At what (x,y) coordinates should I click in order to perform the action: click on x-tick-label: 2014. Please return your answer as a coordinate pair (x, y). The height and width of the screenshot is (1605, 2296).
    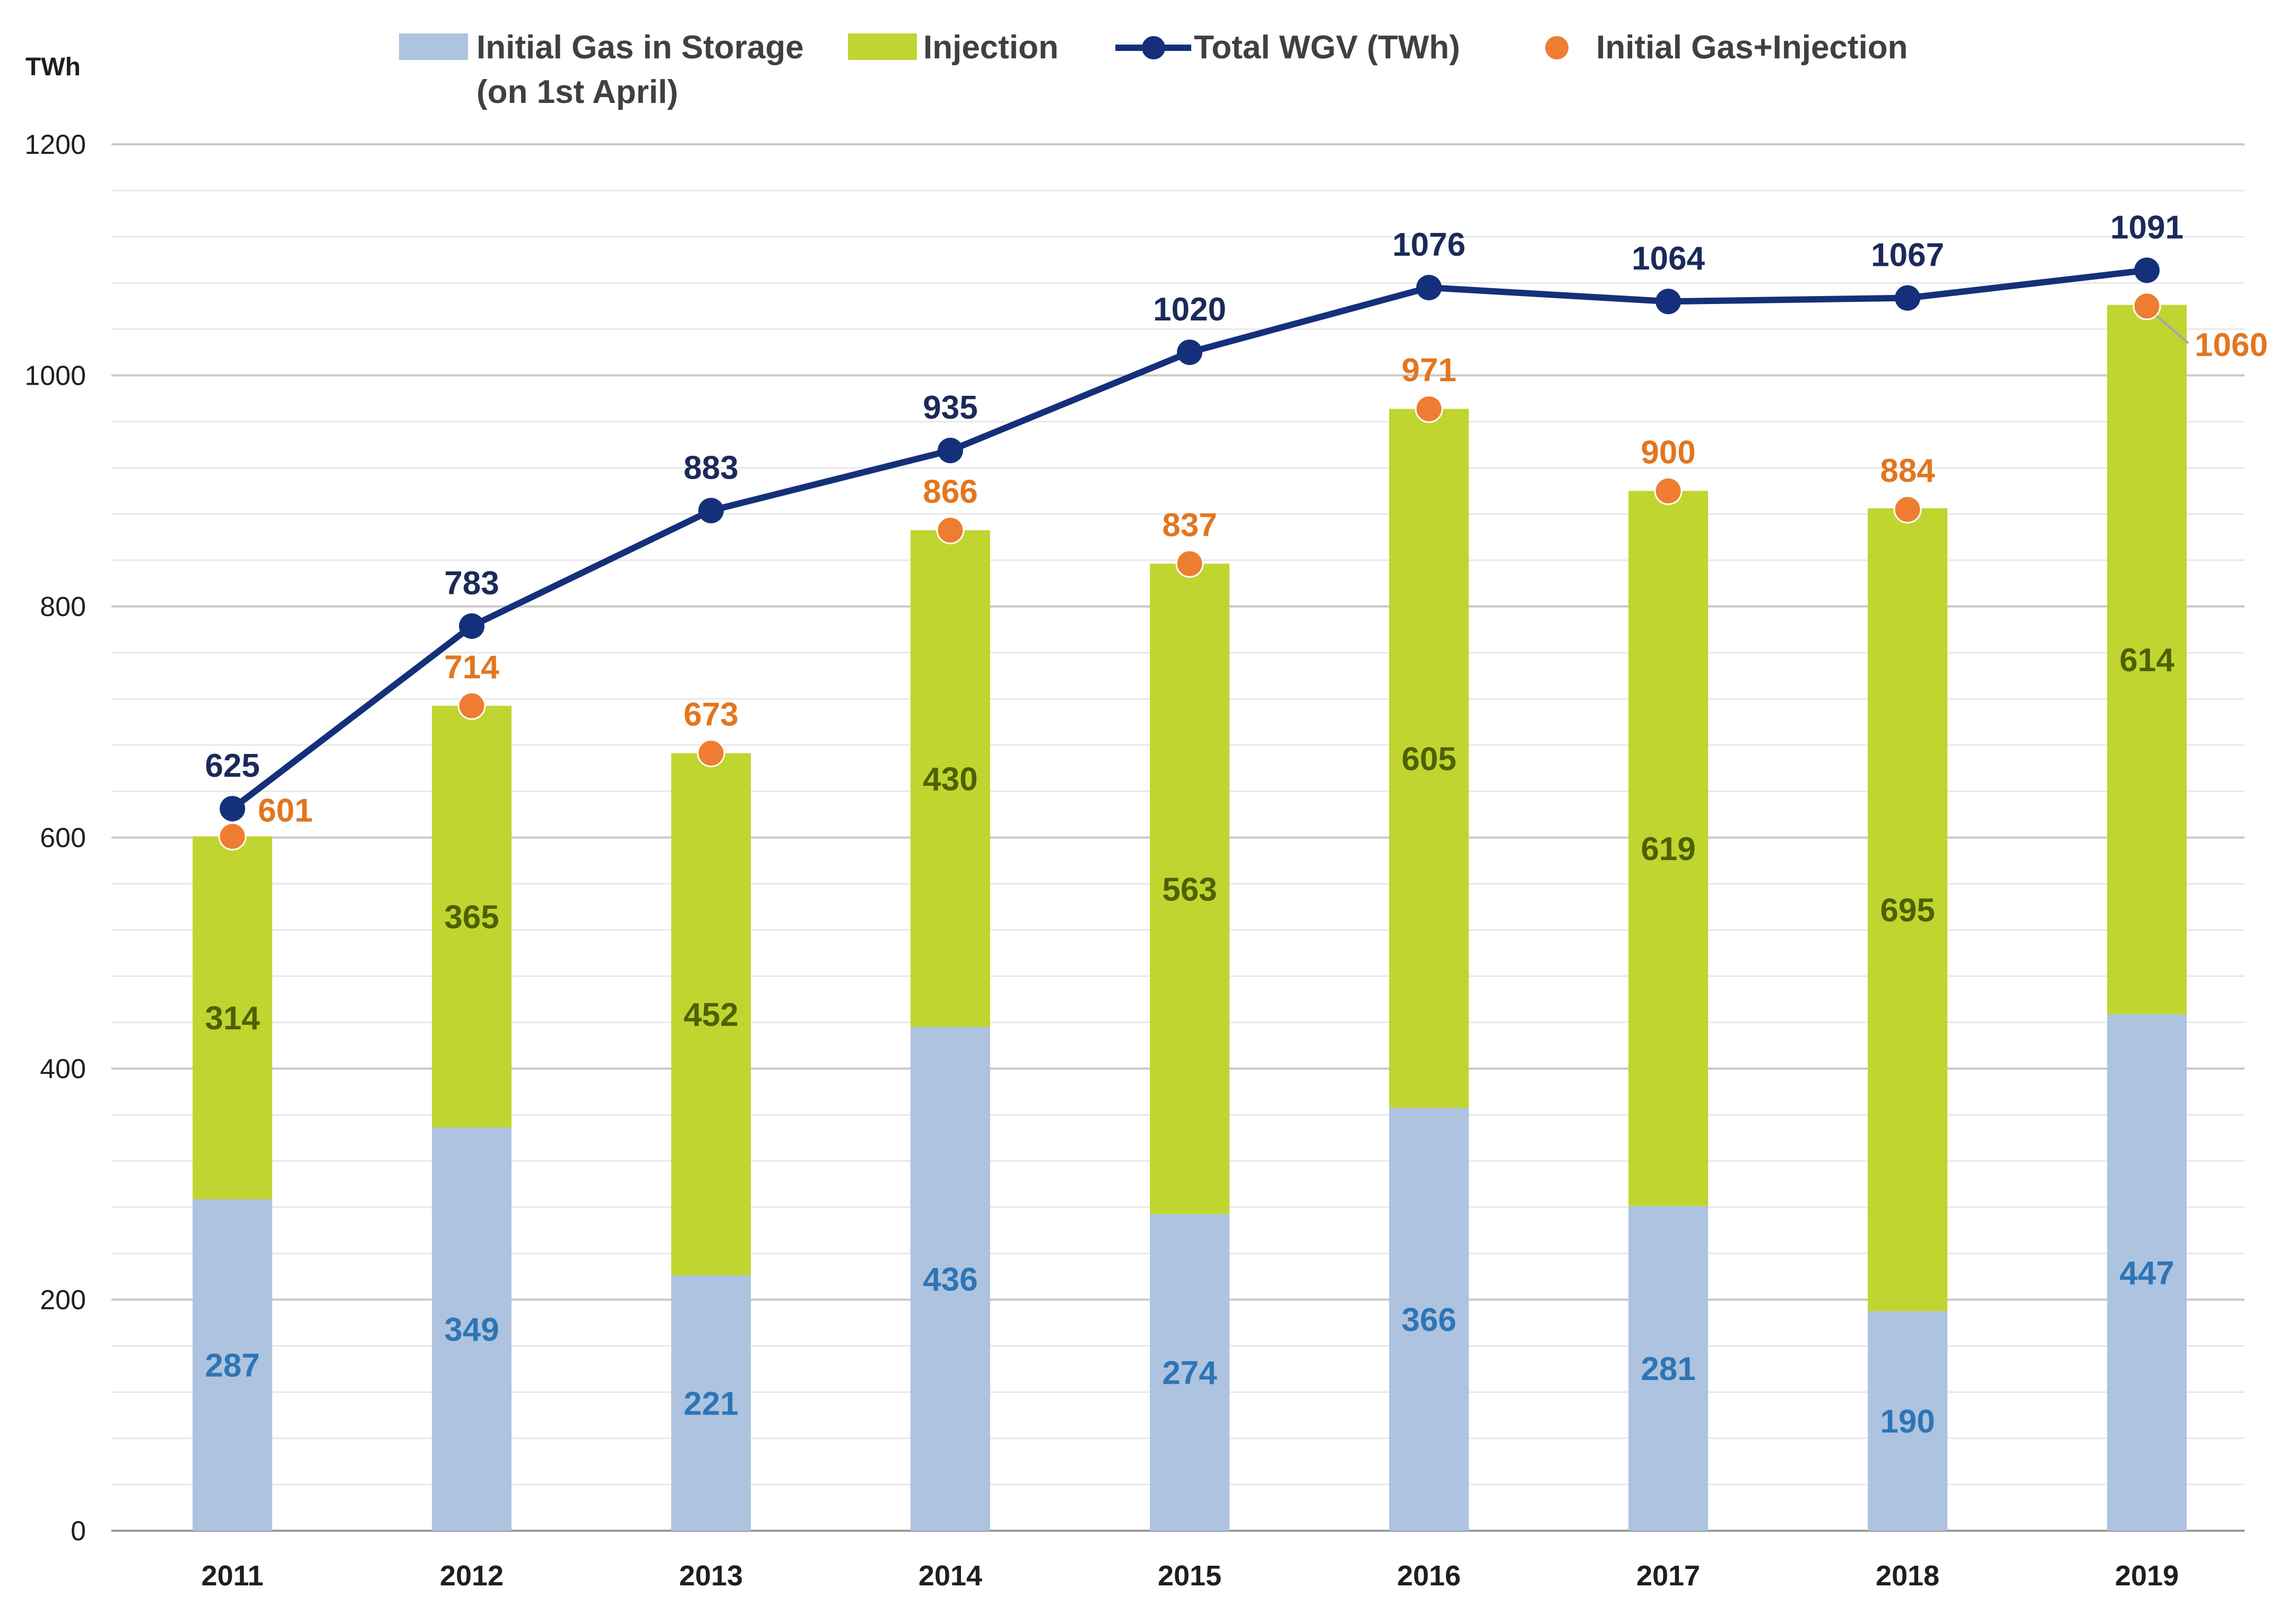
    Looking at the image, I should click on (950, 1576).